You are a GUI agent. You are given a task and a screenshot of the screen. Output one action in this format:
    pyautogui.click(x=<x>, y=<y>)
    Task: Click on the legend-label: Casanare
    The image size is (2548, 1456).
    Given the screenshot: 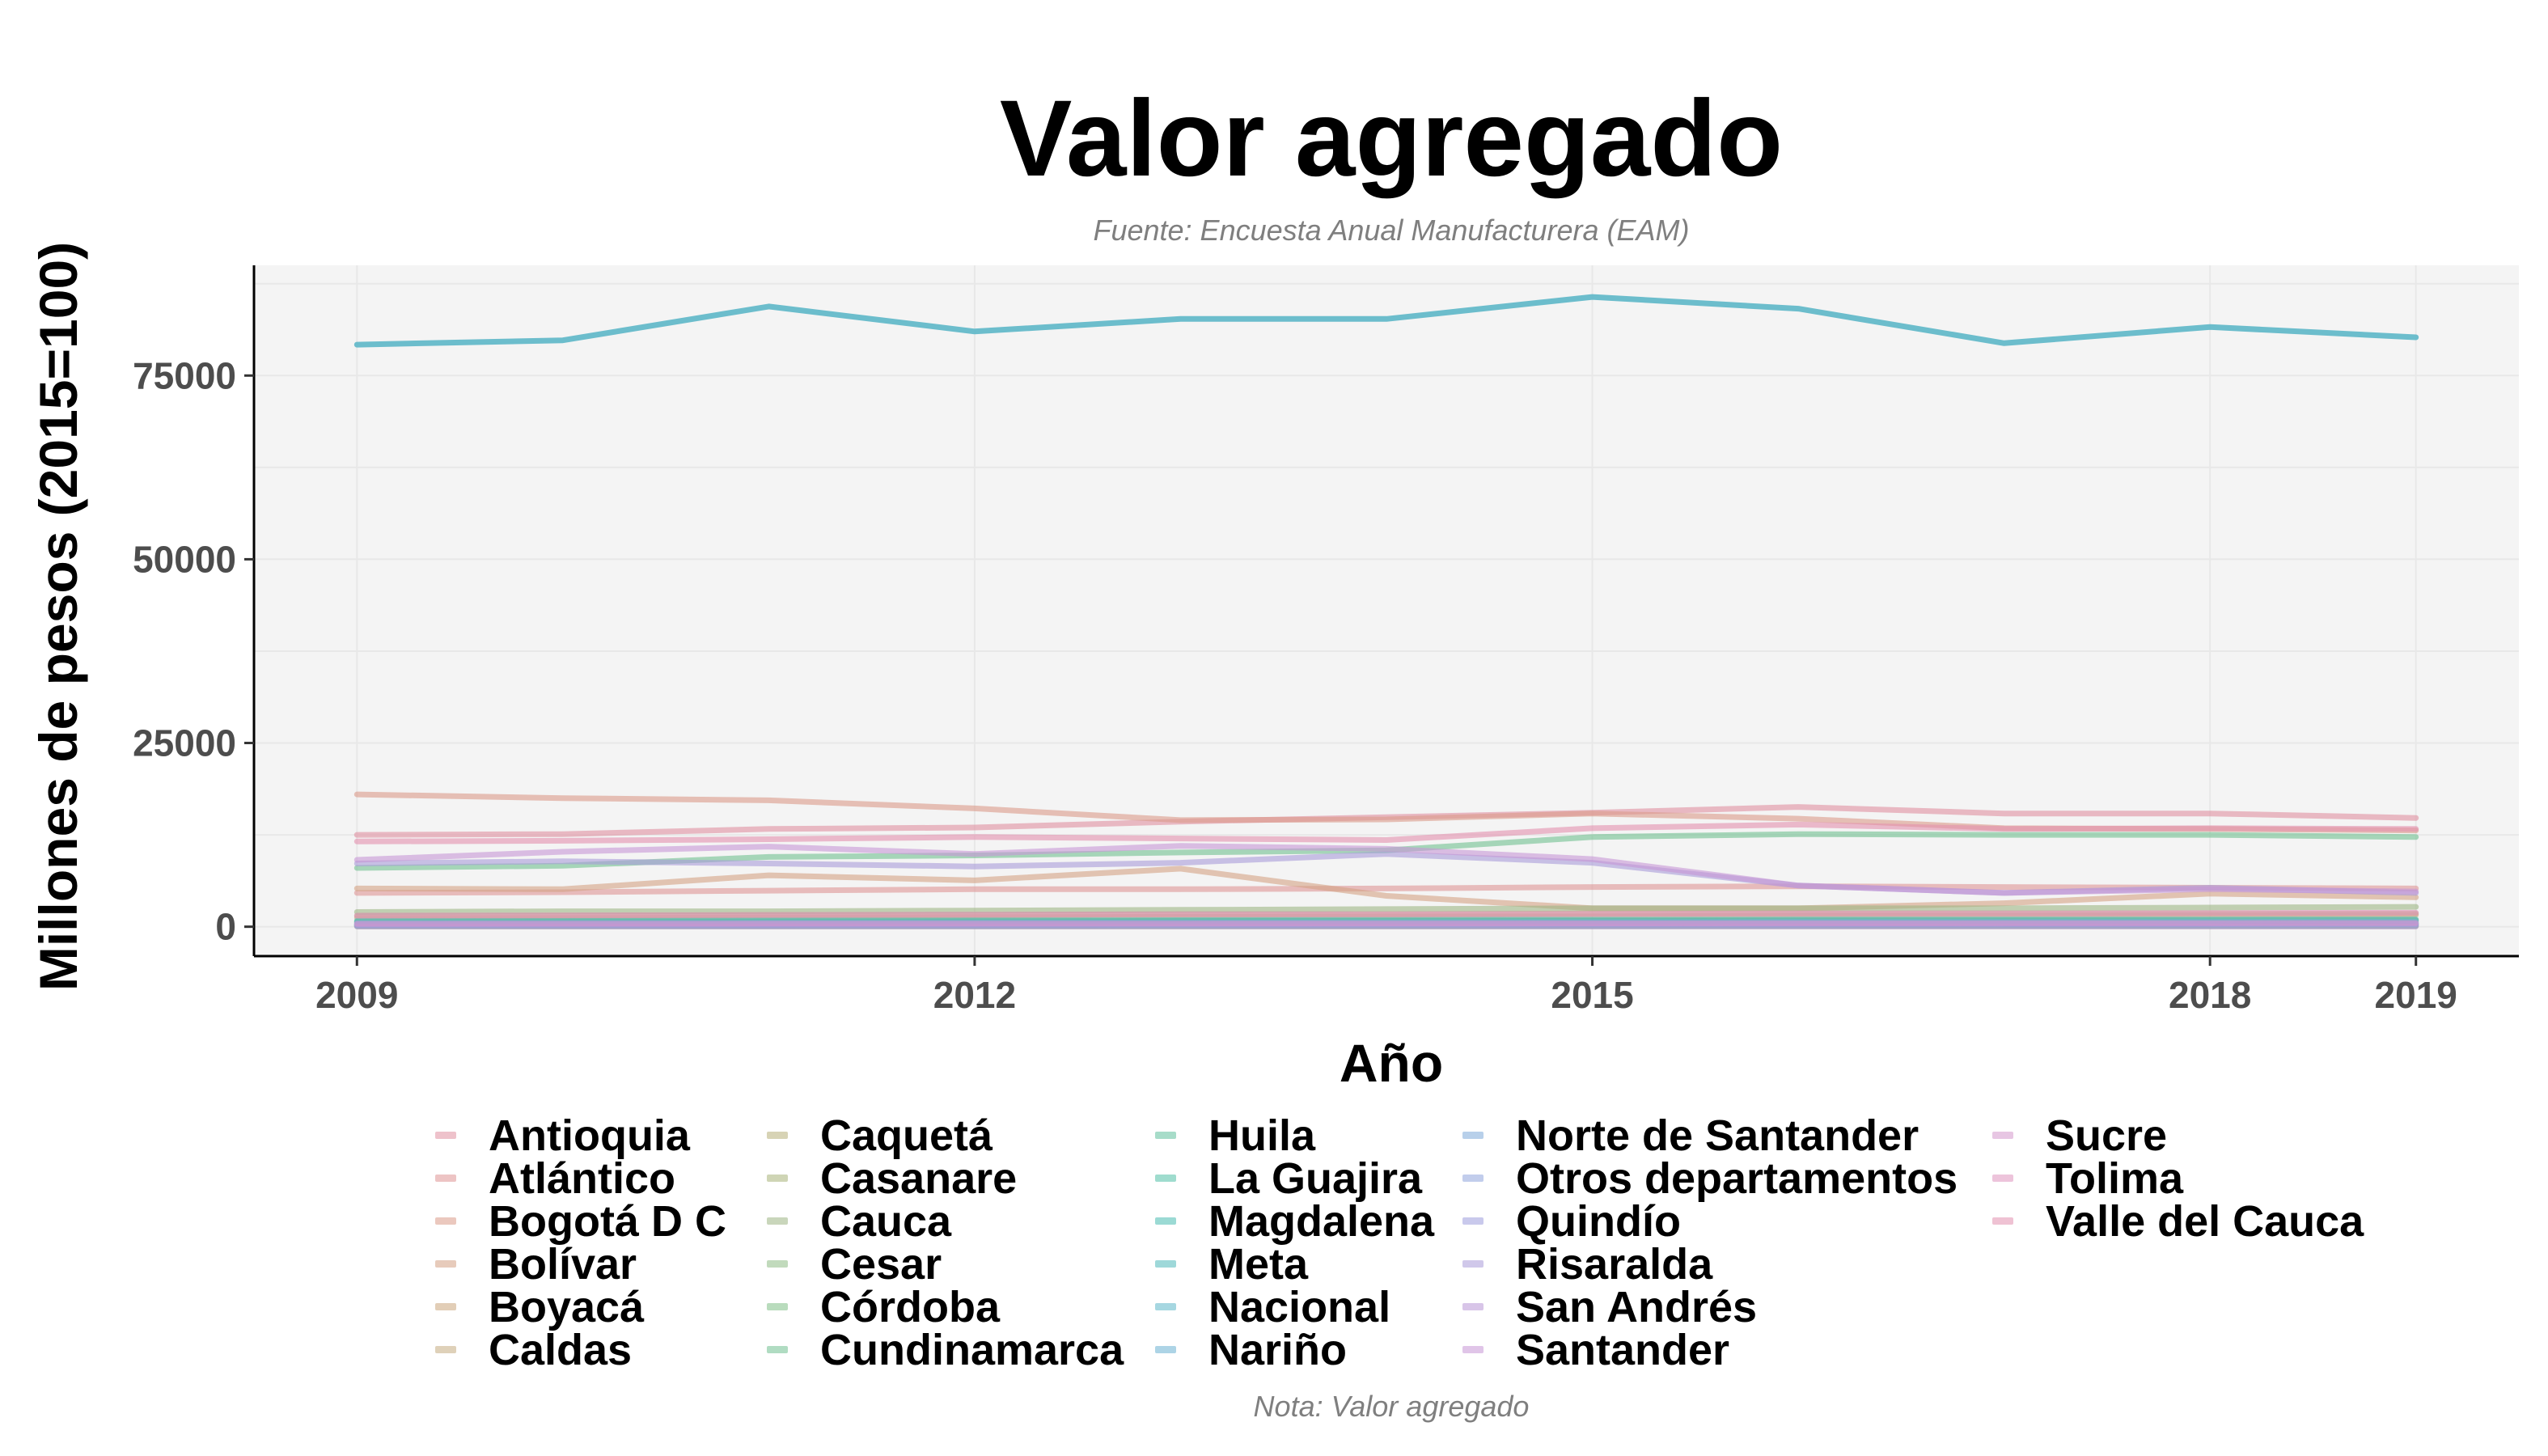 What is the action you would take?
    pyautogui.click(x=919, y=1178)
    